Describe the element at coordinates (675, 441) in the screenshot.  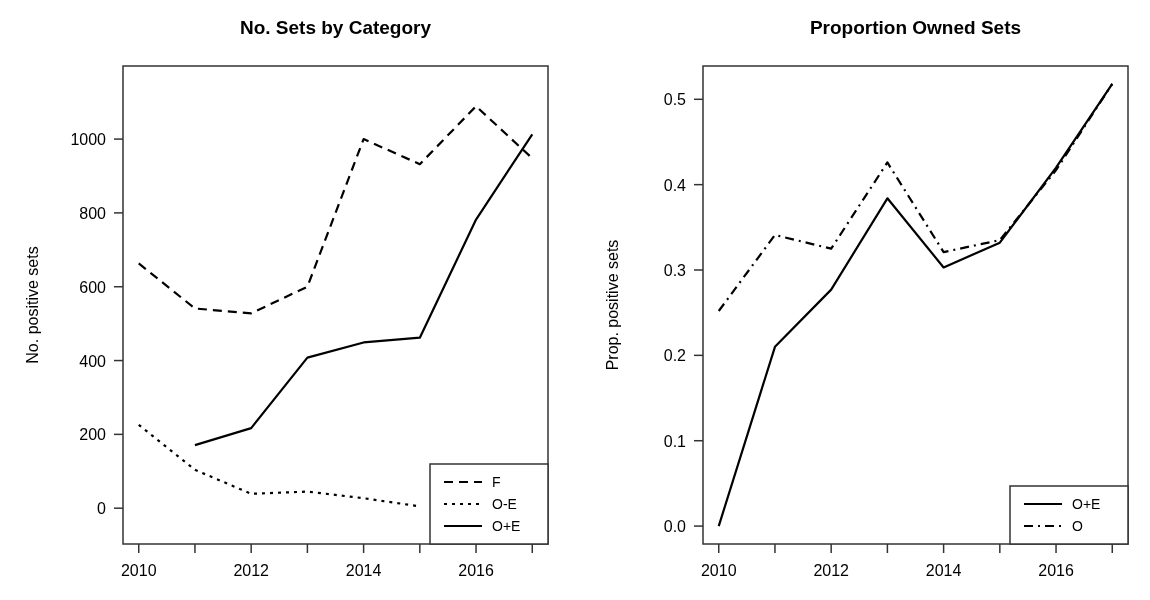
I see `y-tick-label: 0.1` at that location.